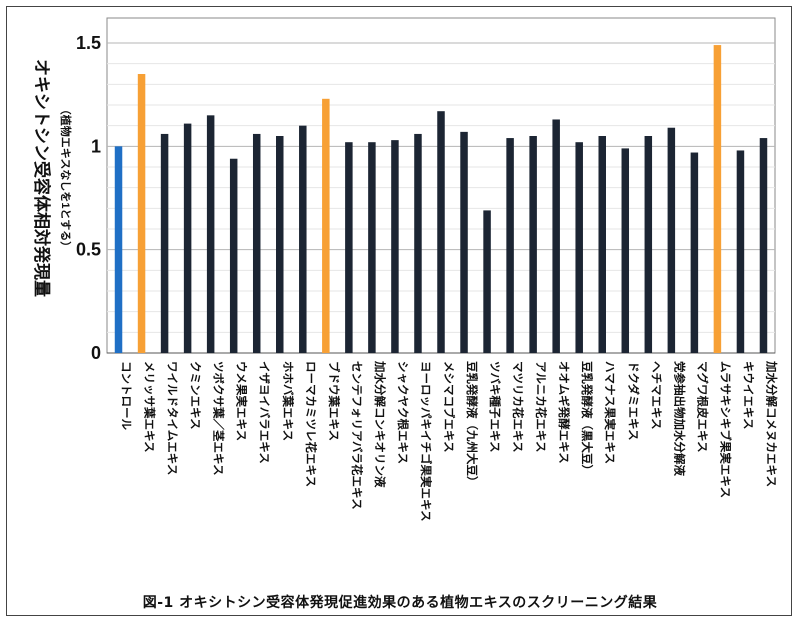 This screenshot has height=624, width=800. Describe the element at coordinates (173, 418) in the screenshot. I see `x-tick-label: ワイルドタイムエキス` at that location.